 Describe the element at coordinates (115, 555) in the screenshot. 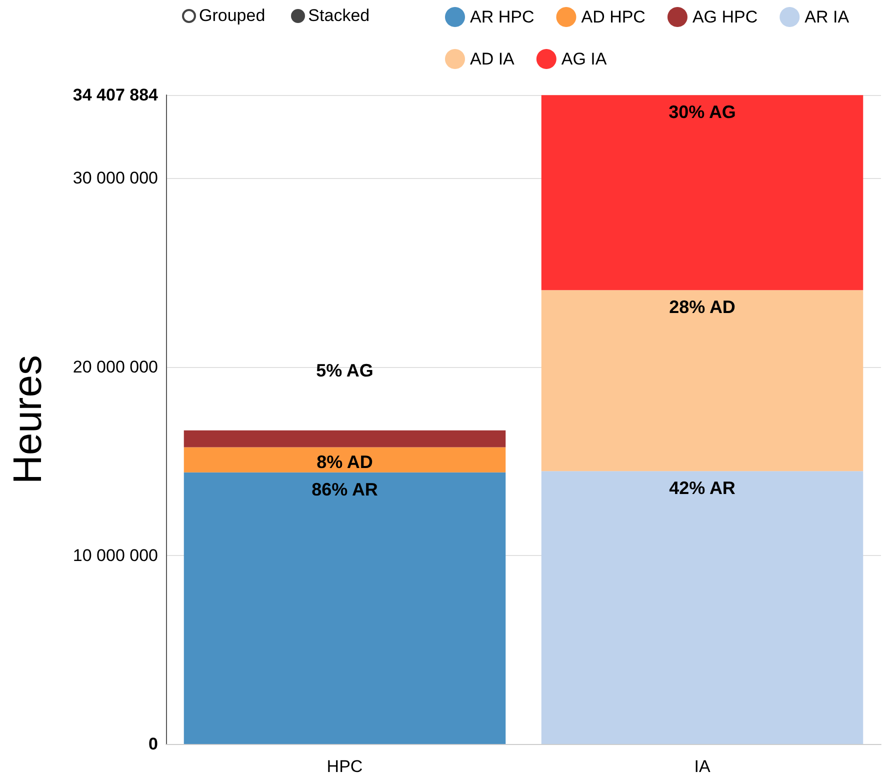

I see `y-tick-label: 10 000 000` at that location.